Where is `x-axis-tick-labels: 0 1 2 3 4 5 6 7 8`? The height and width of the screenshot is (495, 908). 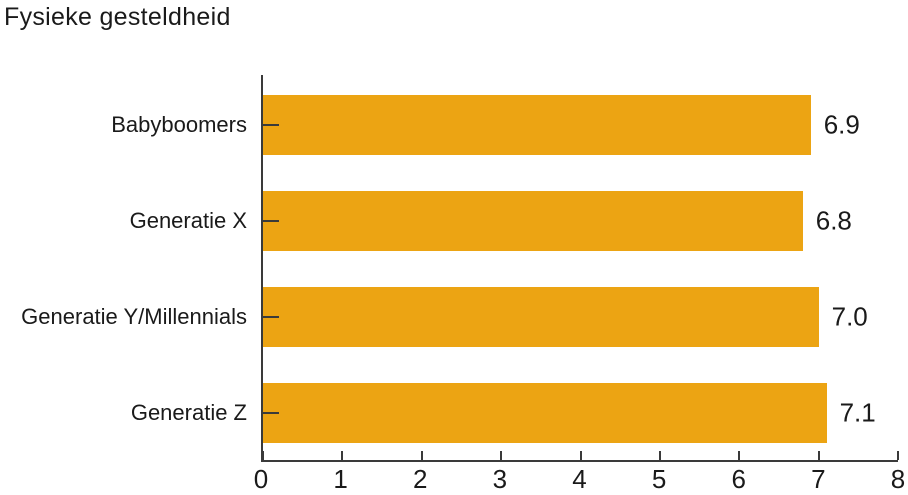 x-axis-tick-labels: 0 1 2 3 4 5 6 7 8 is located at coordinates (579, 479).